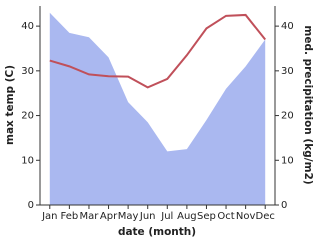  Describe the element at coordinates (265, 216) in the screenshot. I see `x-tick-label: Dec` at that location.